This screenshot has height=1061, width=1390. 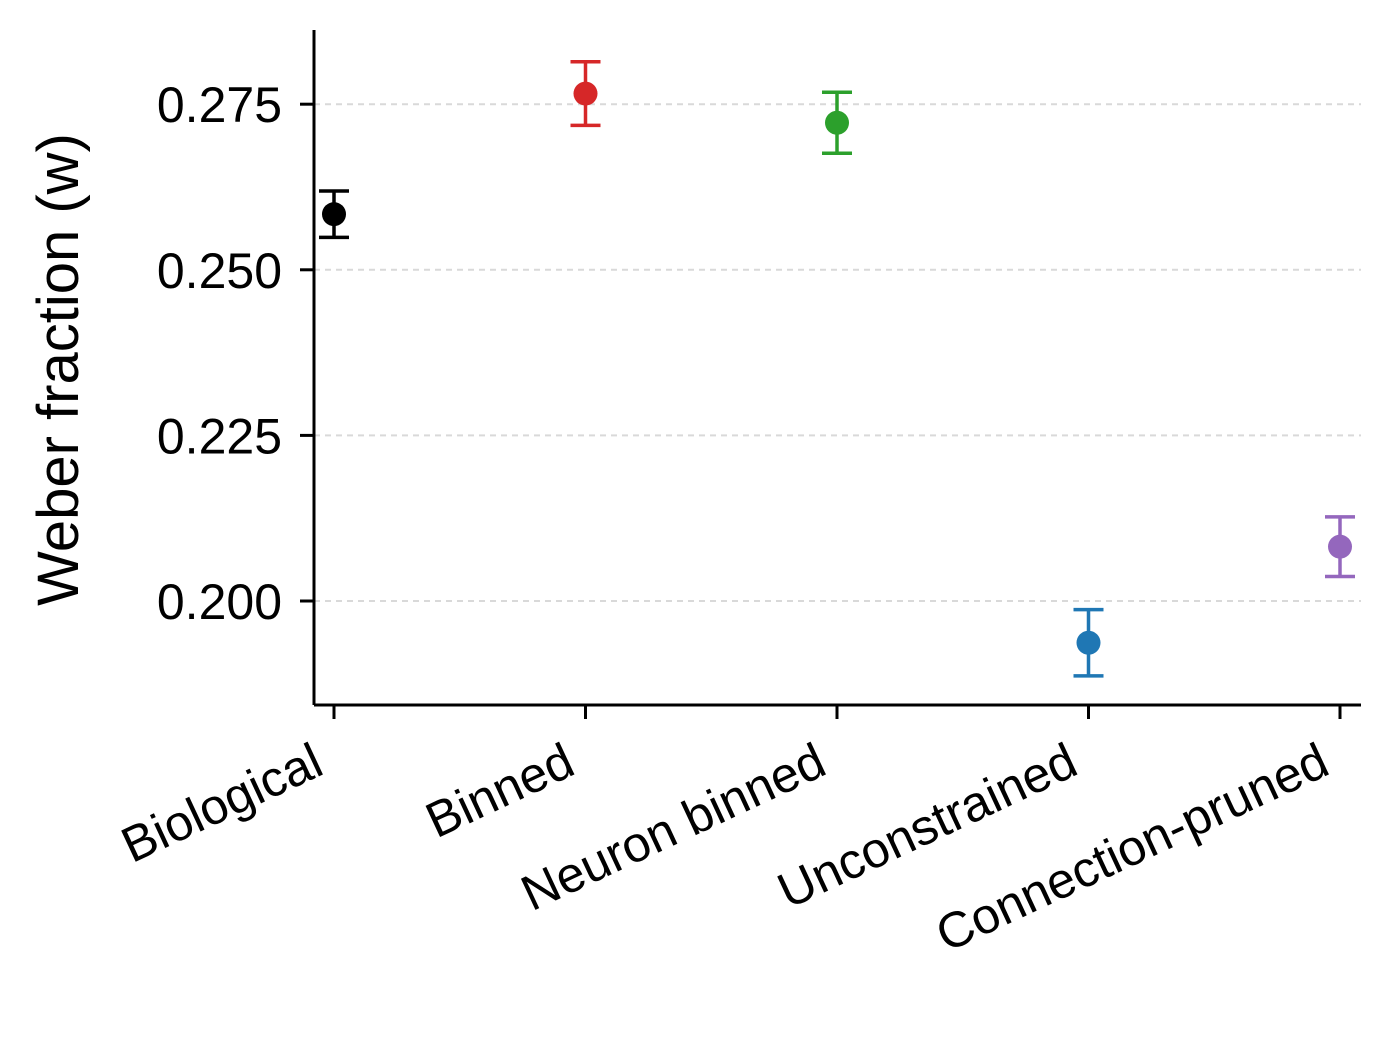 What do you see at coordinates (219, 105) in the screenshot?
I see `y-tick-label: 0.275` at bounding box center [219, 105].